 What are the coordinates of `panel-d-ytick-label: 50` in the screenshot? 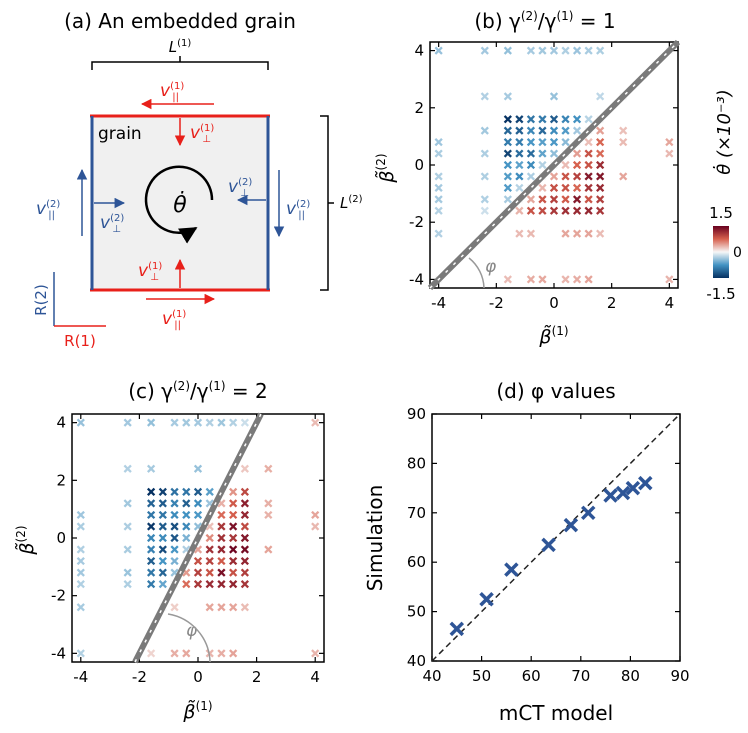 It's located at (416, 612).